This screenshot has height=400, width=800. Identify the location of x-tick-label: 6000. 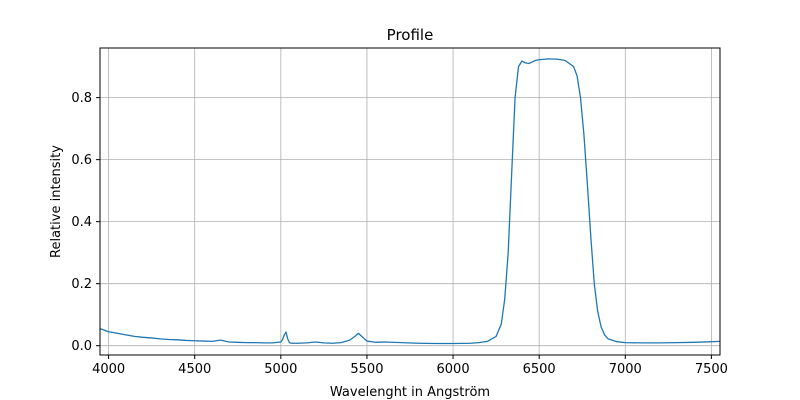
(453, 369).